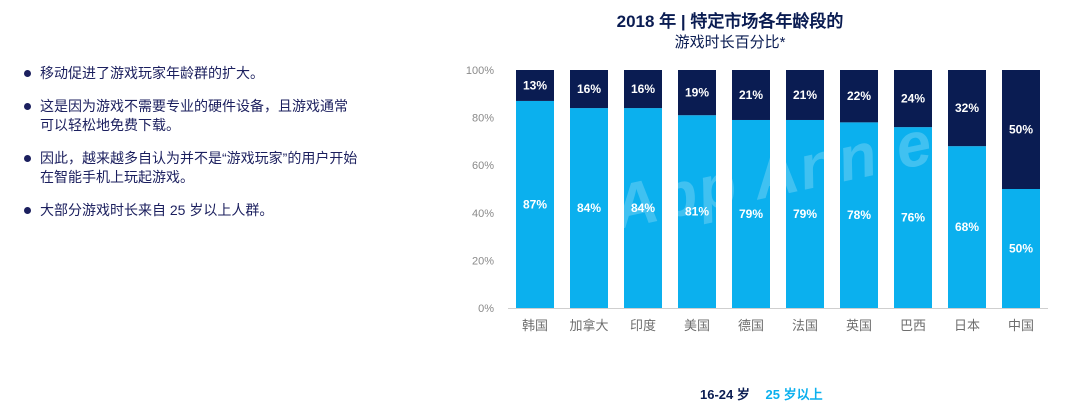 The image size is (1074, 417). Describe the element at coordinates (483, 214) in the screenshot. I see `y-tick-label: 40%` at that location.